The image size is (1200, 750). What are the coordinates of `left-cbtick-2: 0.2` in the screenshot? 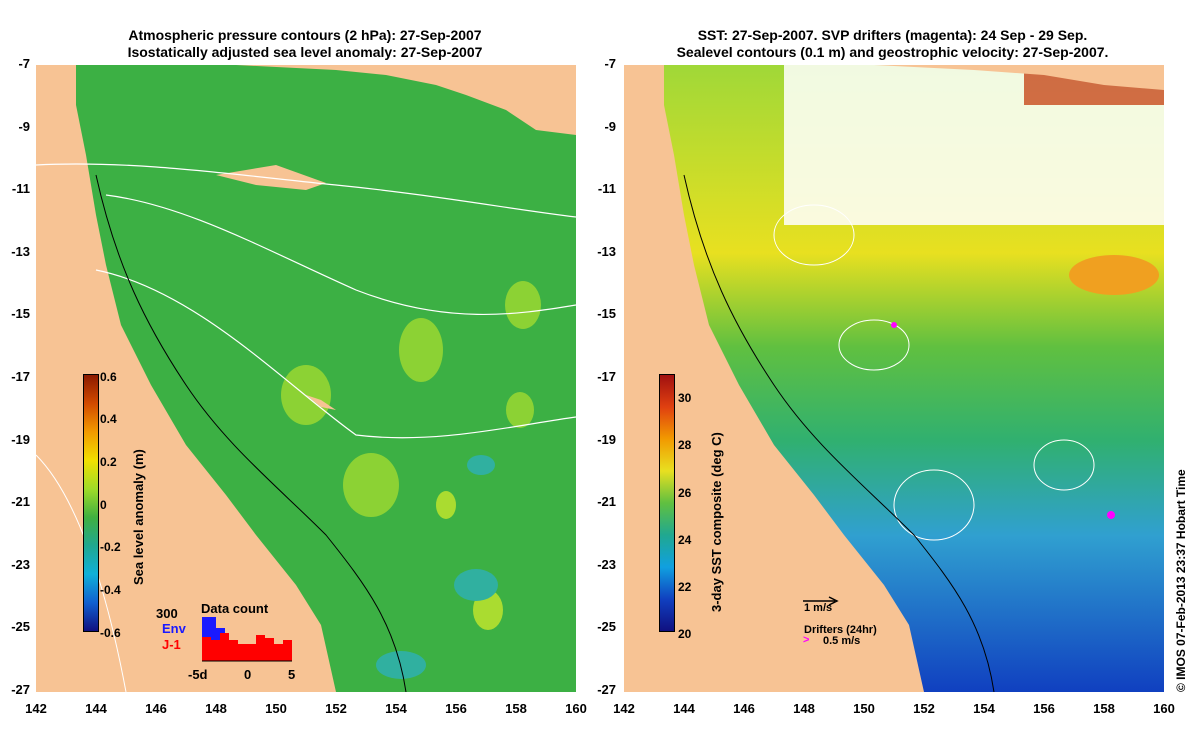 It's located at (108, 462).